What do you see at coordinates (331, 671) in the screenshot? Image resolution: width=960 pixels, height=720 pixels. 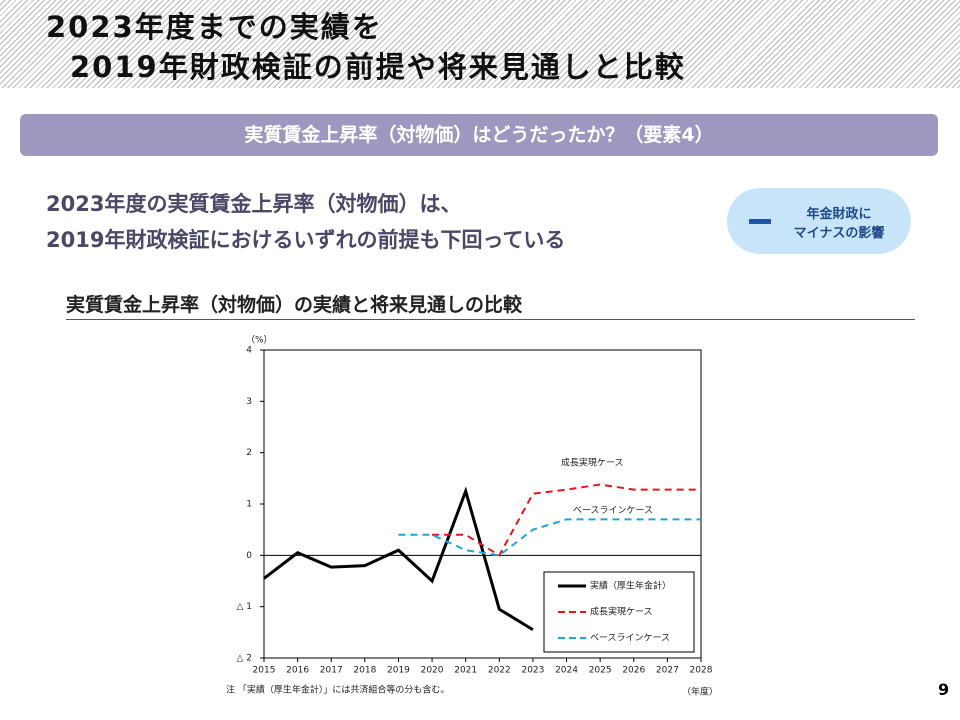 I see `x-tick-label: 2017` at bounding box center [331, 671].